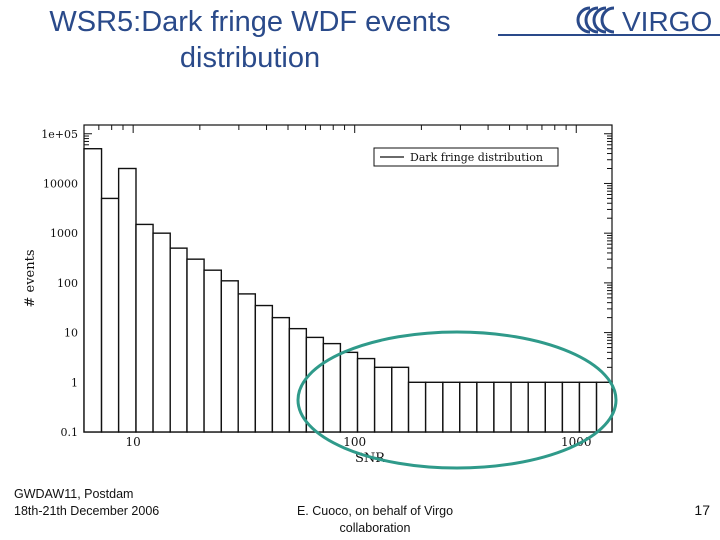 The image size is (720, 540). I want to click on y-tick-label: 100, so click(67, 283).